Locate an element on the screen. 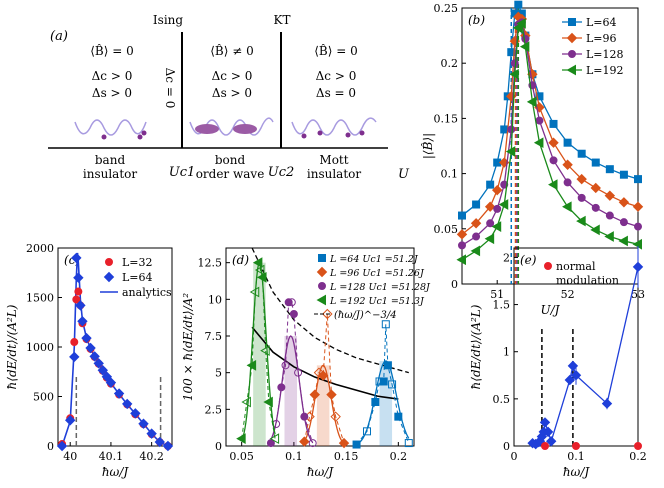 The image size is (664, 488). phase3-order: ⟨B̂⟩ = 0 is located at coordinates (336, 50).